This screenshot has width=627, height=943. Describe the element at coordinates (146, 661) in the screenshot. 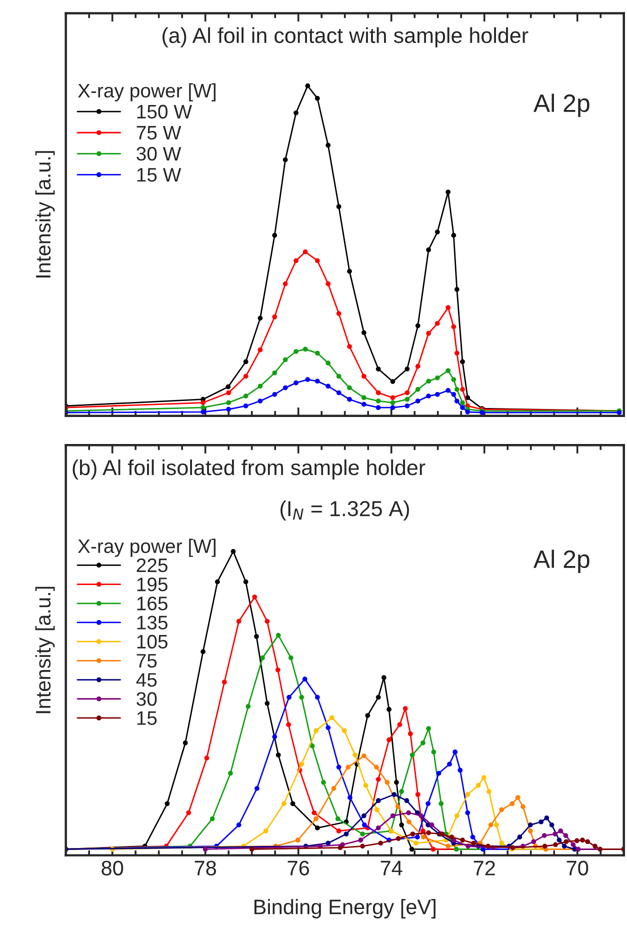

I see `legend-label: 75` at that location.